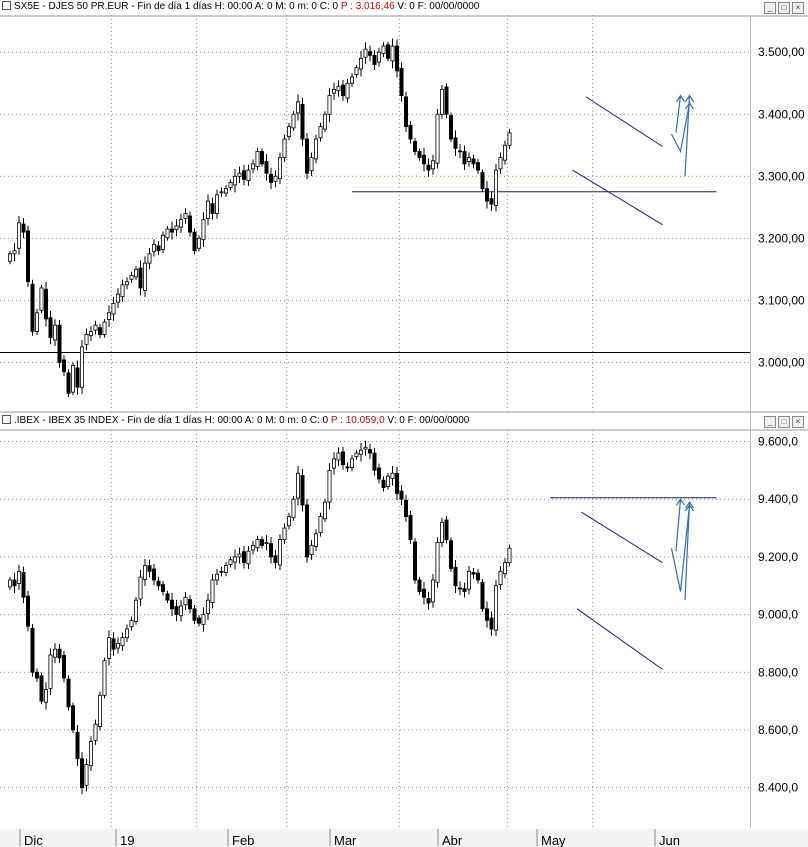  I want to click on y-tick-label: 3.200,00, so click(781, 238).